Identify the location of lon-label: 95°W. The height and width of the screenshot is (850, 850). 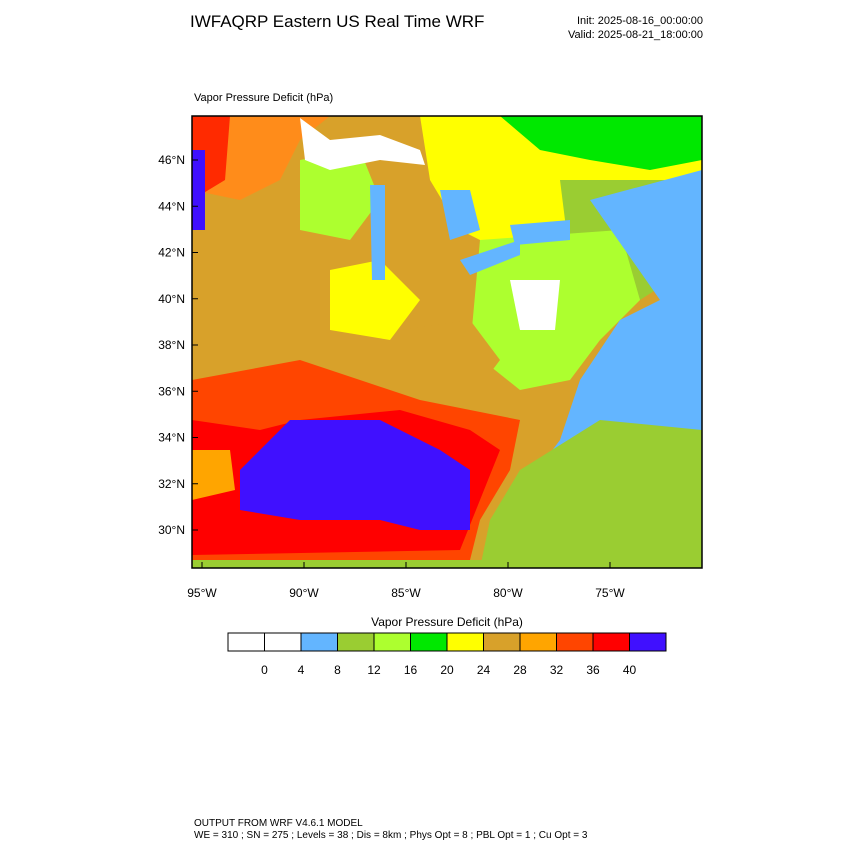
(202, 593).